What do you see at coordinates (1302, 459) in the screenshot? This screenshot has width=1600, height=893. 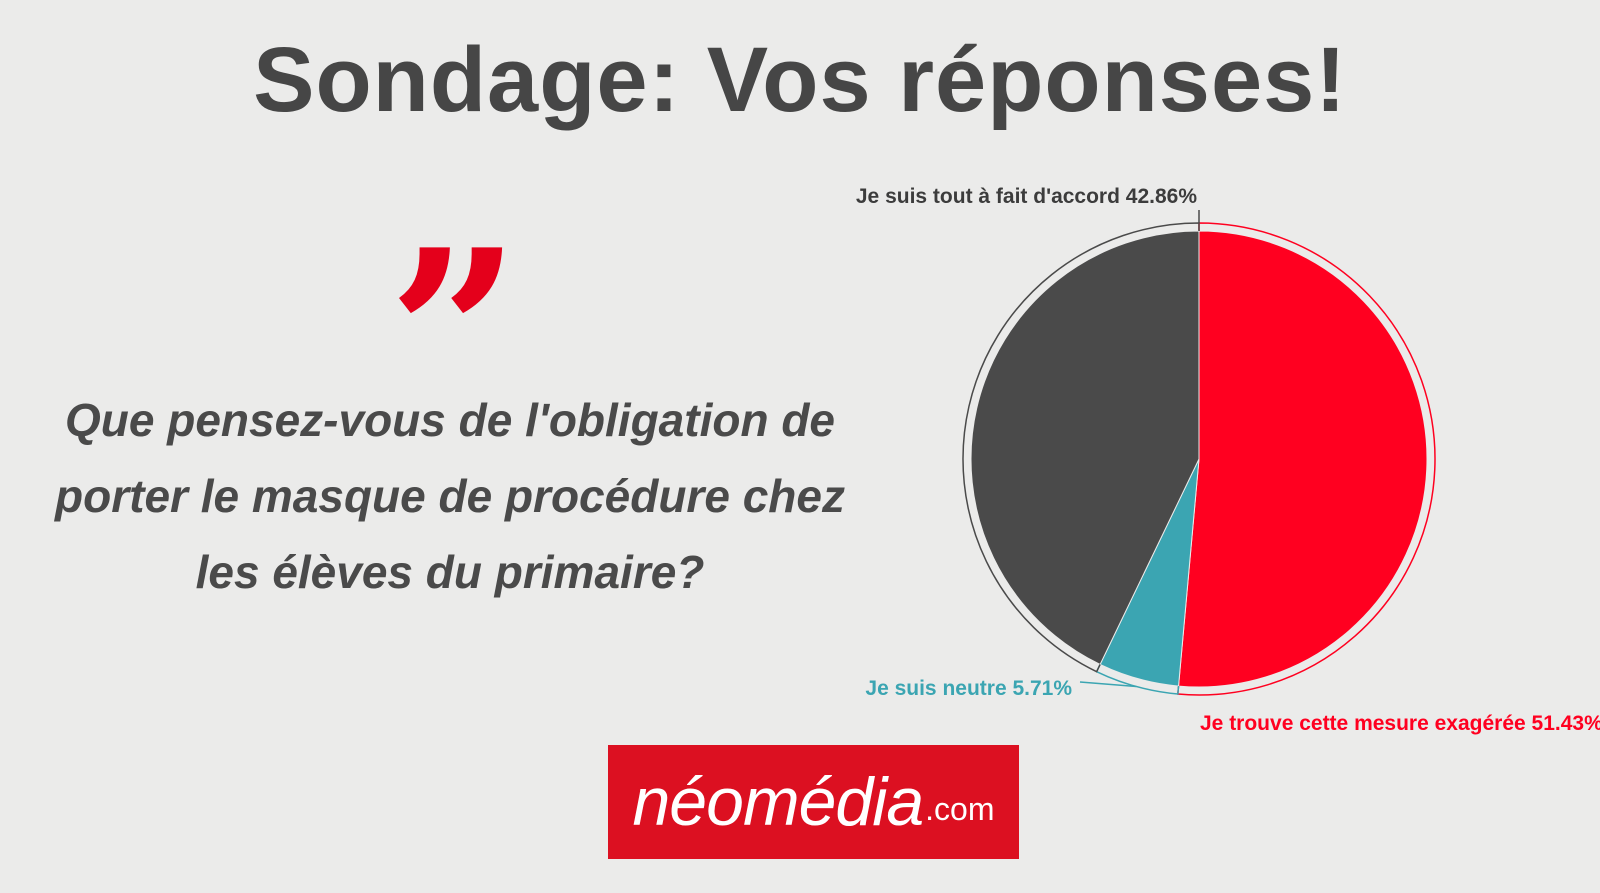 I see `slice-exageree` at bounding box center [1302, 459].